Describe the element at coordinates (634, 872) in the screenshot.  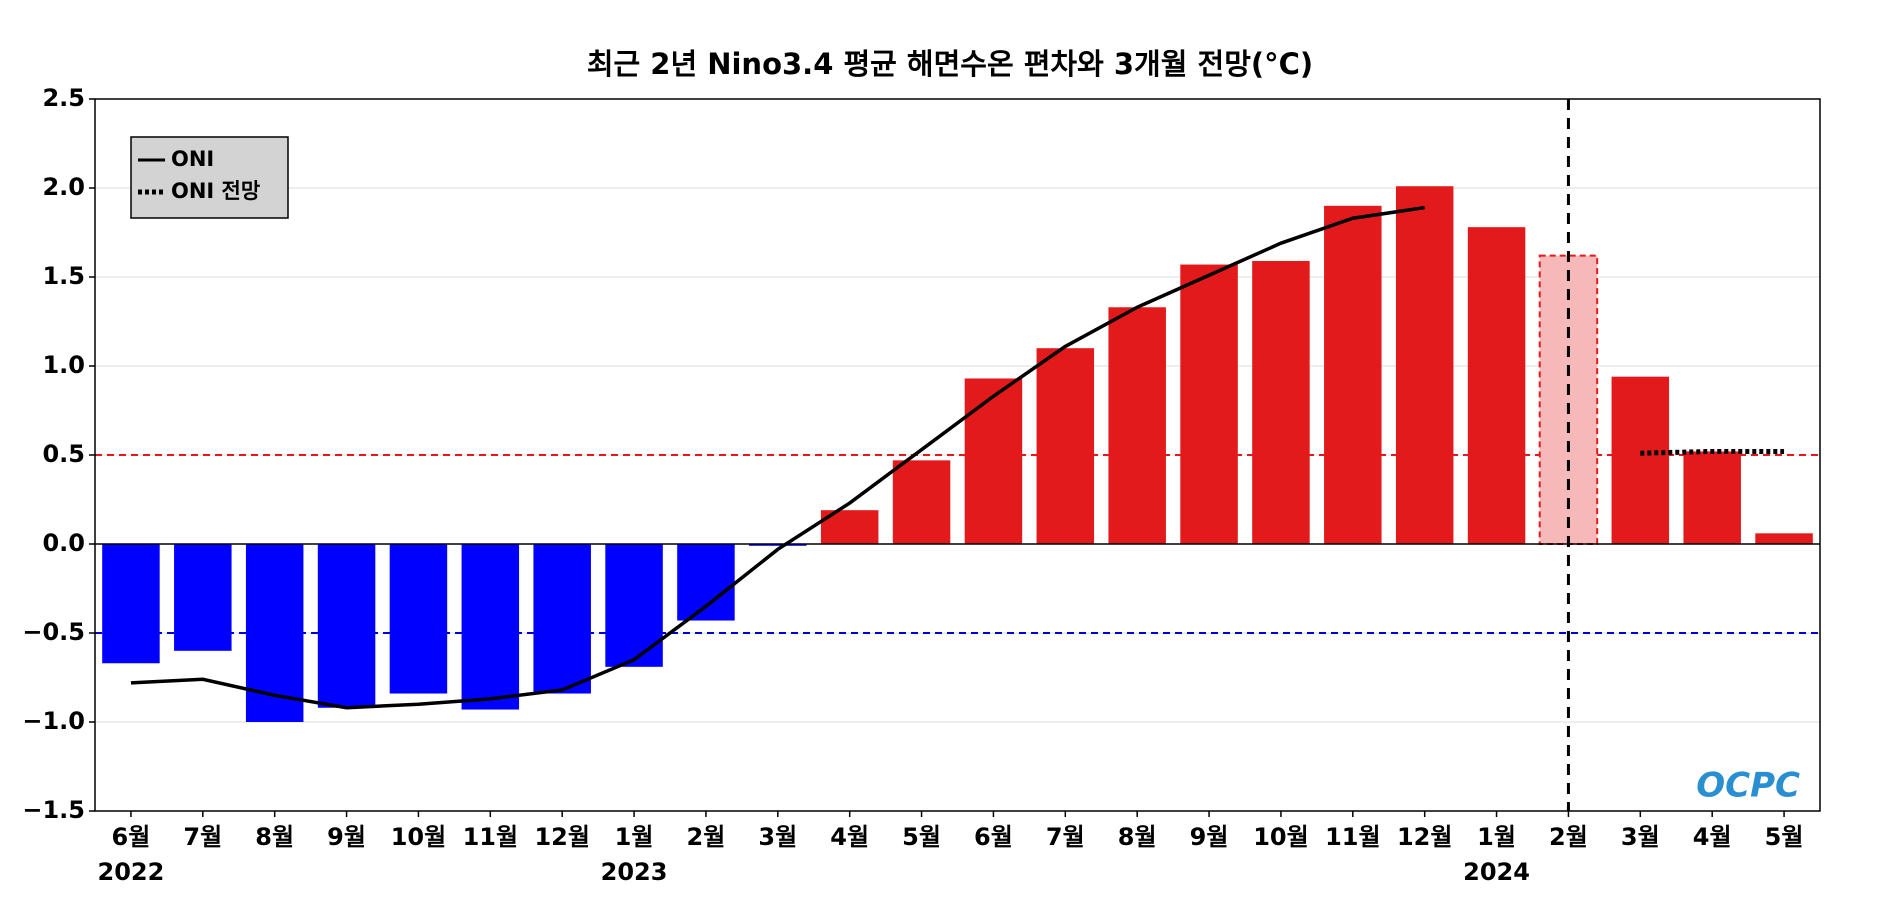
I see `year-label: 2023` at that location.